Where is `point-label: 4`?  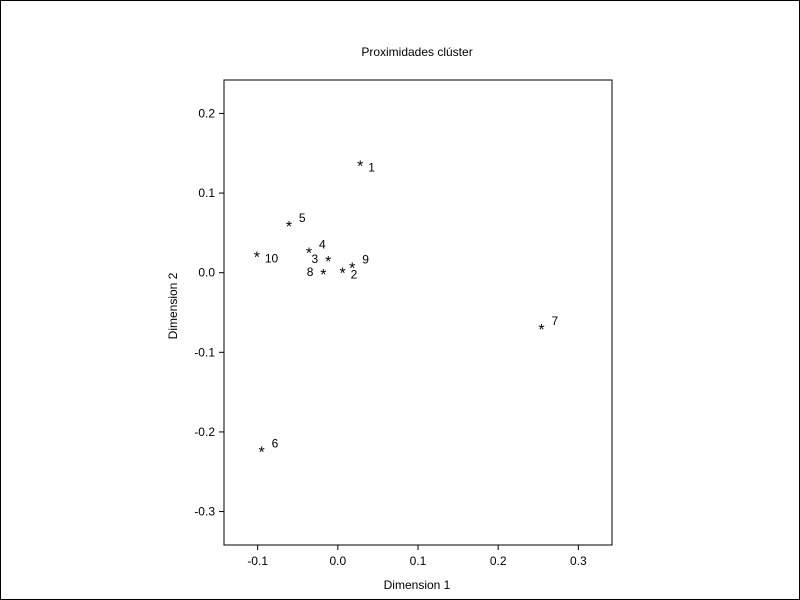
point-label: 4 is located at coordinates (322, 244).